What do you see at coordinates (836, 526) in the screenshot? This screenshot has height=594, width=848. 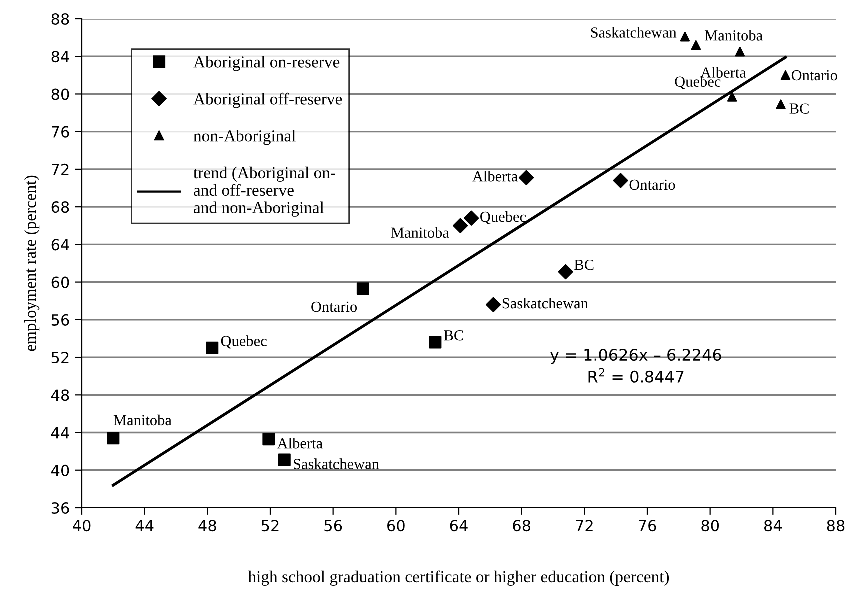 I see `x-tick-label: 88` at bounding box center [836, 526].